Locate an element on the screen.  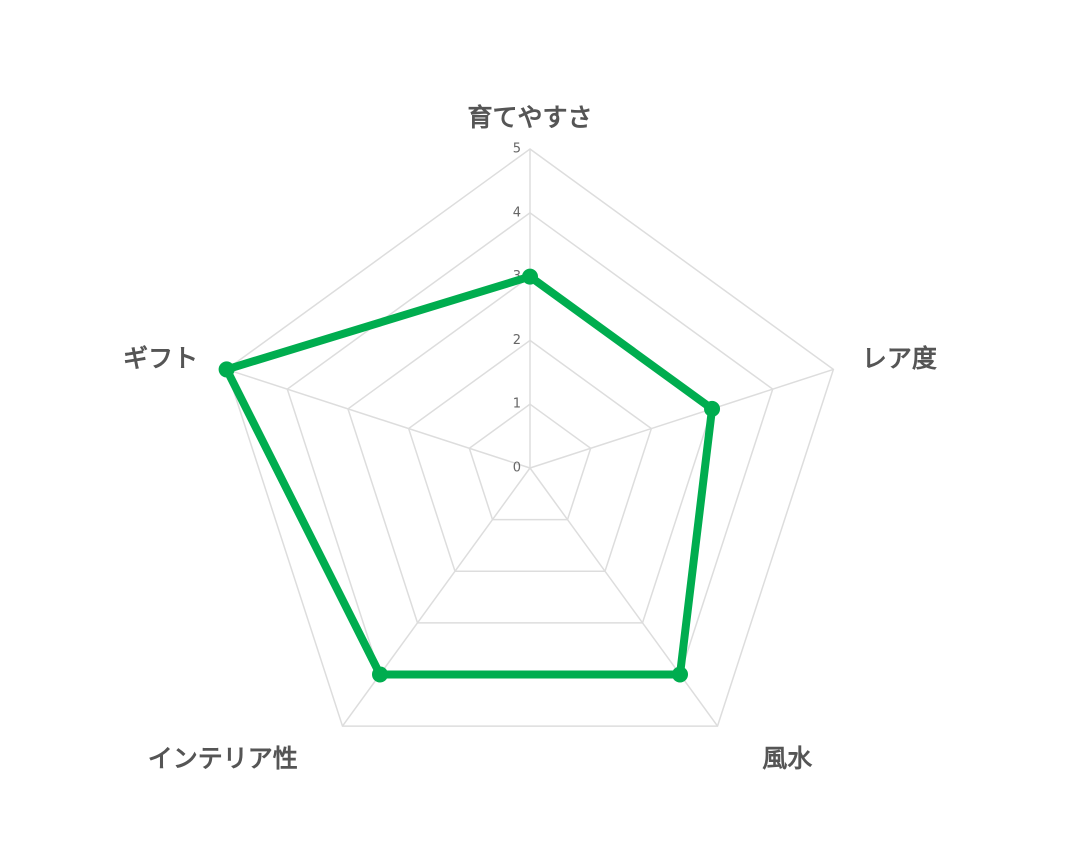
tick-label: 0 is located at coordinates (517, 468).